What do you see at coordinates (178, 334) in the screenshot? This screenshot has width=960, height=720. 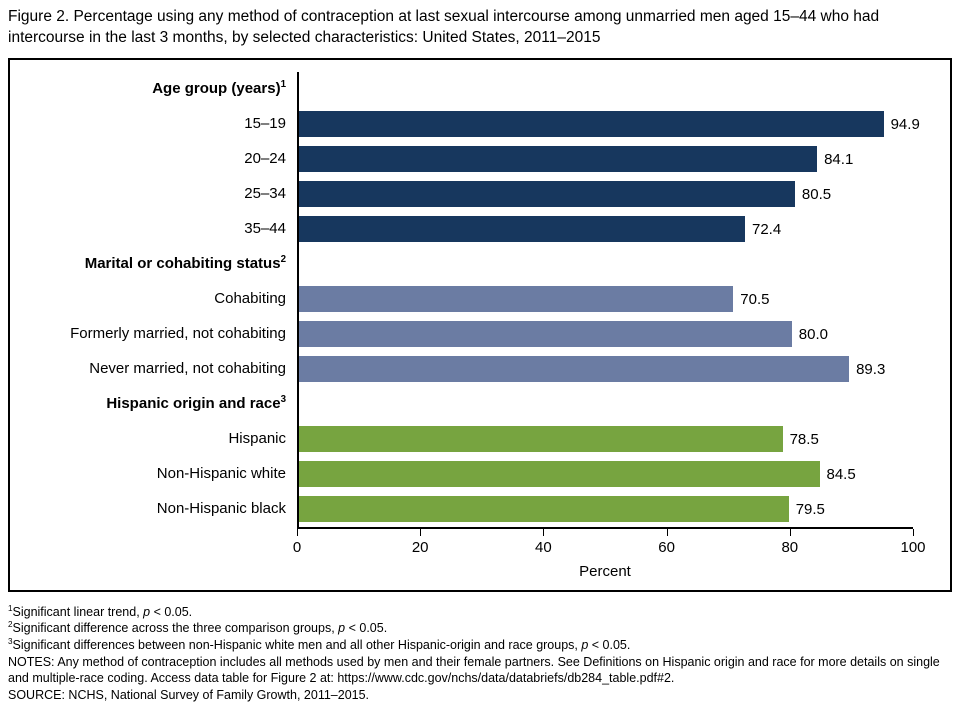 I see `bar-category-label: Formerly married, not cohabiting` at bounding box center [178, 334].